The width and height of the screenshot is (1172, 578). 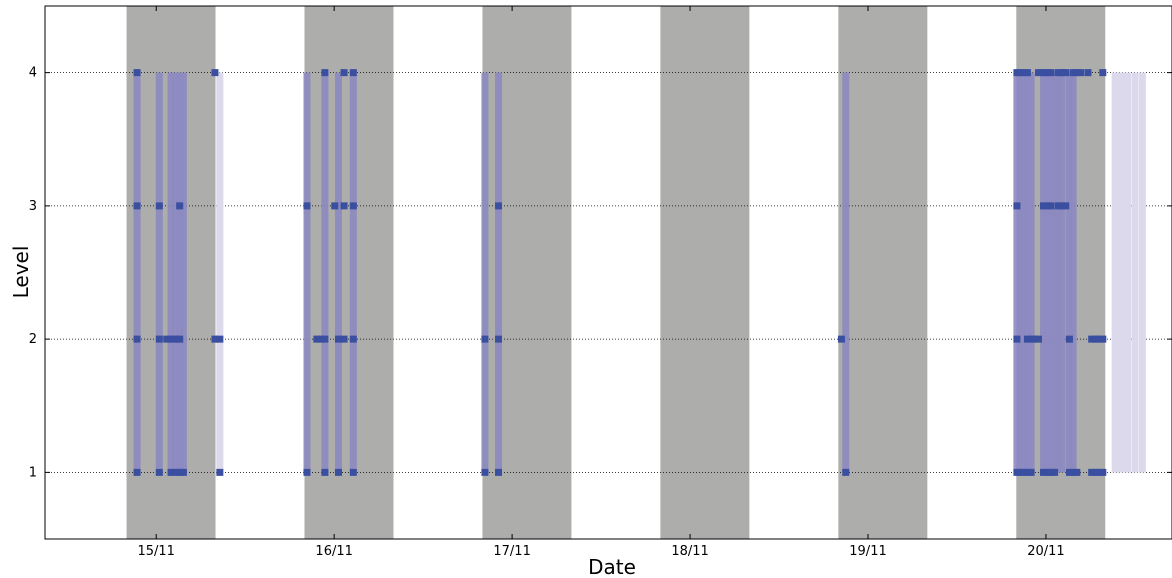 What do you see at coordinates (33, 206) in the screenshot?
I see `y-tick-label: 3` at bounding box center [33, 206].